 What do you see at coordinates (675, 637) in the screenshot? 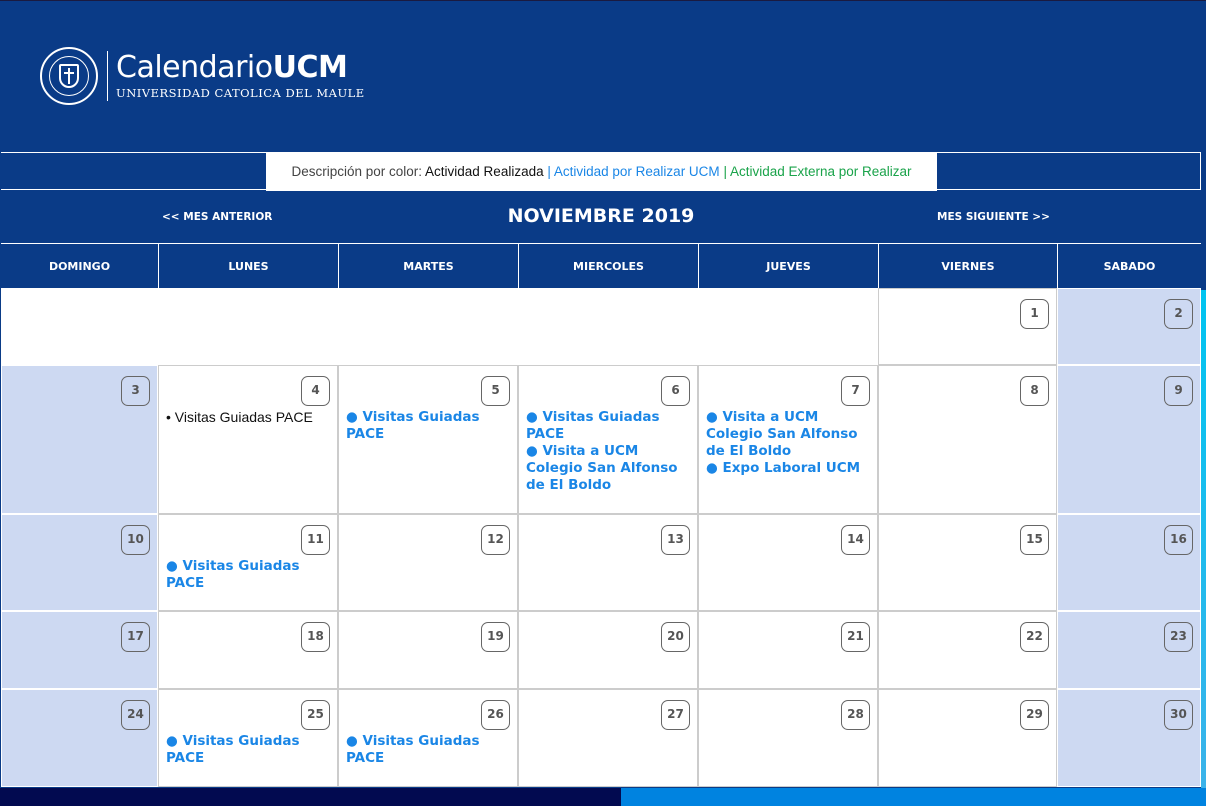
I see `day-number: 20` at bounding box center [675, 637].